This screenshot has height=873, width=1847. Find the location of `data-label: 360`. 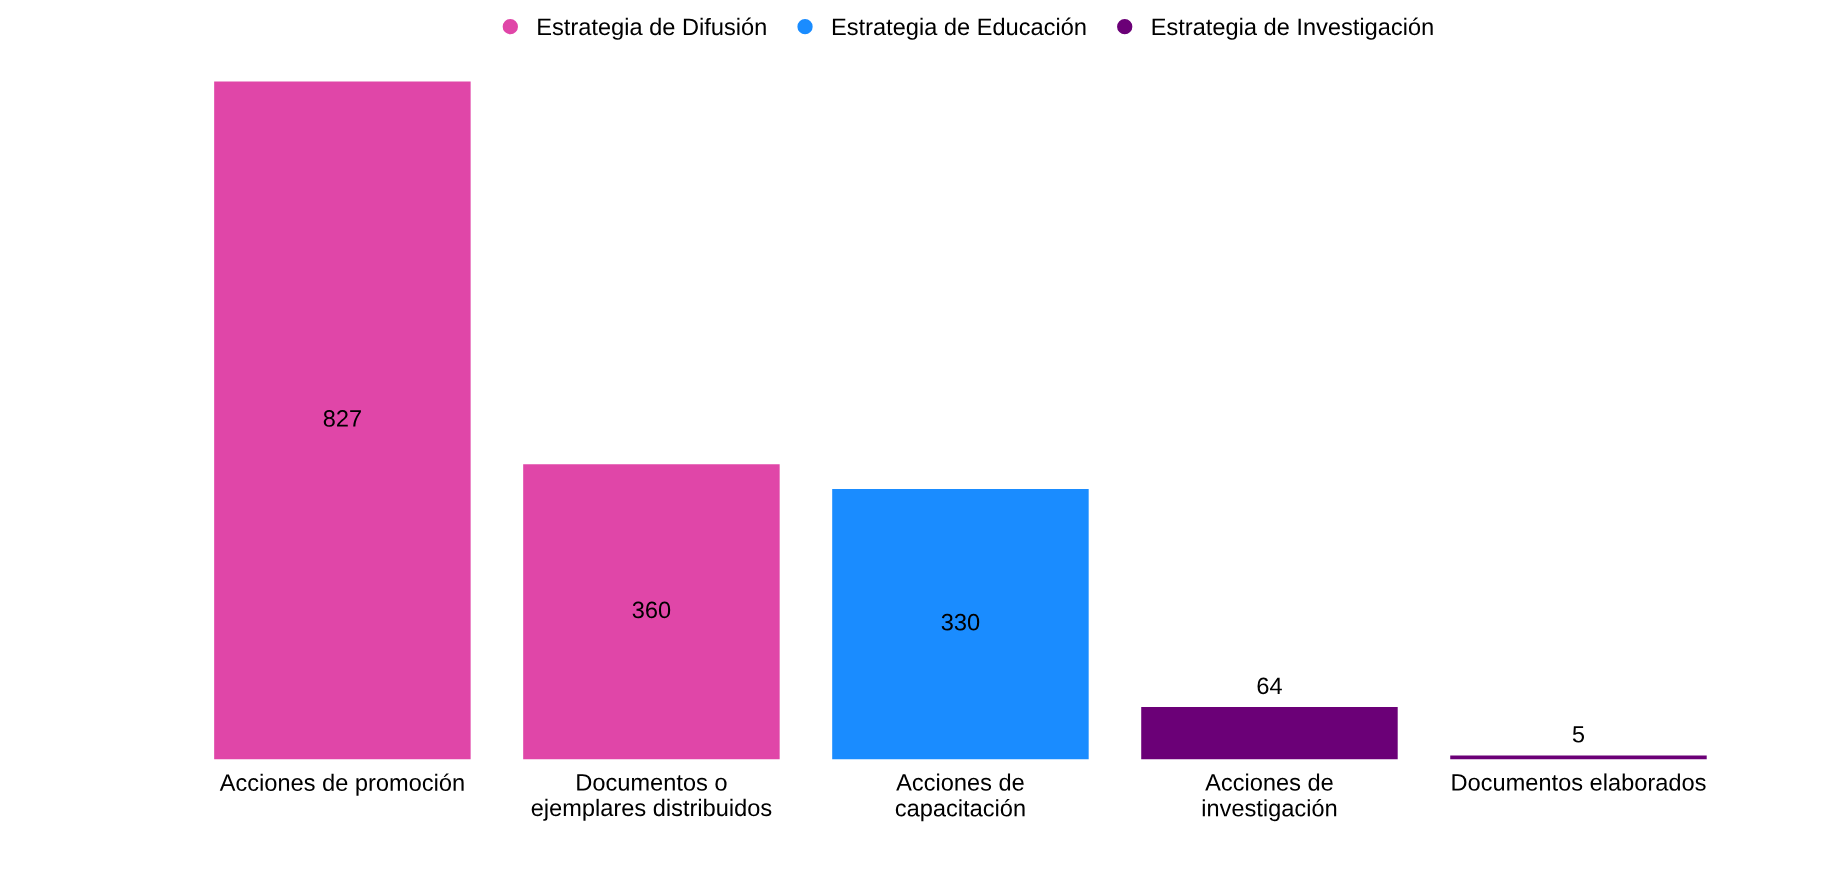

data-label: 360 is located at coordinates (651, 610).